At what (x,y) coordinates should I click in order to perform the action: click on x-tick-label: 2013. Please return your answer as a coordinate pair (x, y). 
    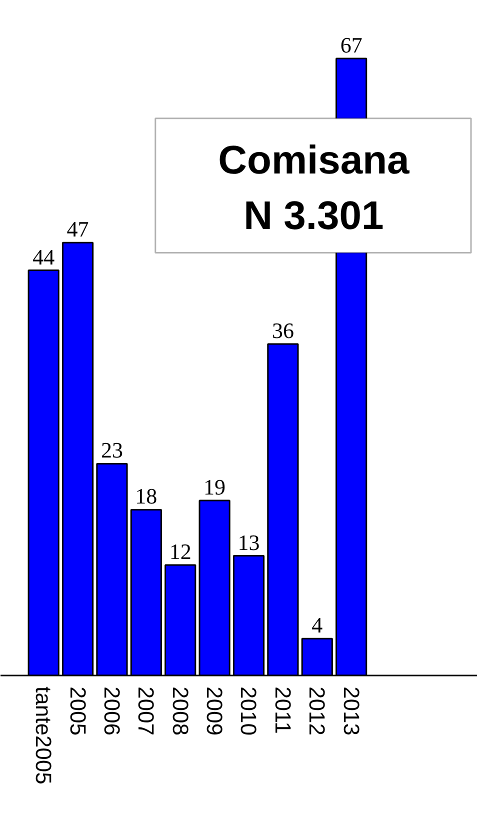
    Looking at the image, I should click on (351, 711).